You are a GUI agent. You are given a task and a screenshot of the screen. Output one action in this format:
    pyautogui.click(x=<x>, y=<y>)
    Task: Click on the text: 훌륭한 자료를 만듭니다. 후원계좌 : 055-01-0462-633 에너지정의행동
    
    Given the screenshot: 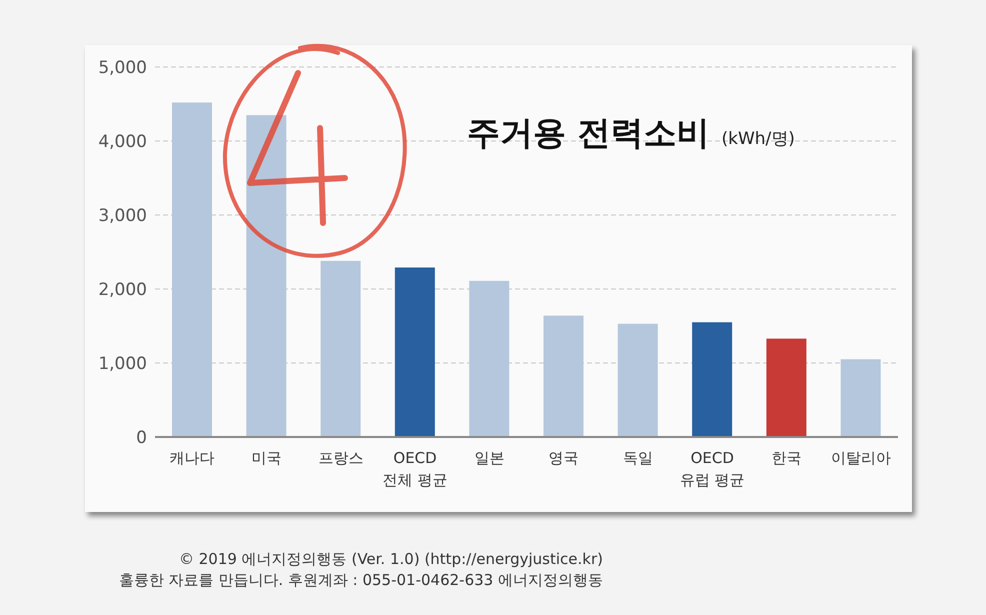 What is the action you would take?
    pyautogui.click(x=360, y=580)
    